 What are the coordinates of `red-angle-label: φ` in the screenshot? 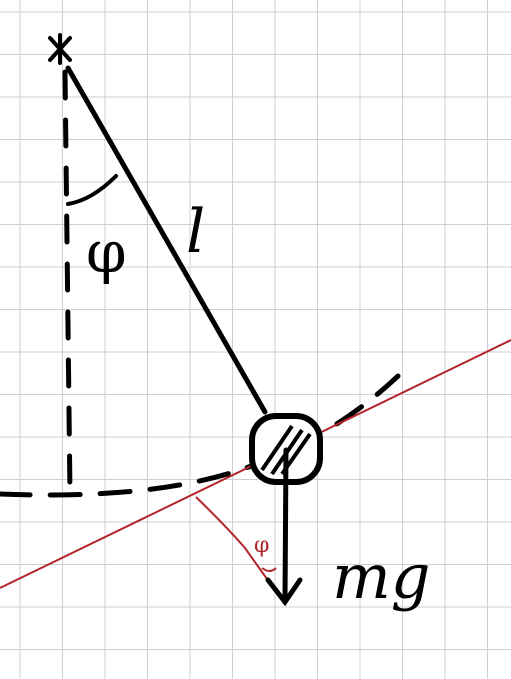 It's located at (261, 545).